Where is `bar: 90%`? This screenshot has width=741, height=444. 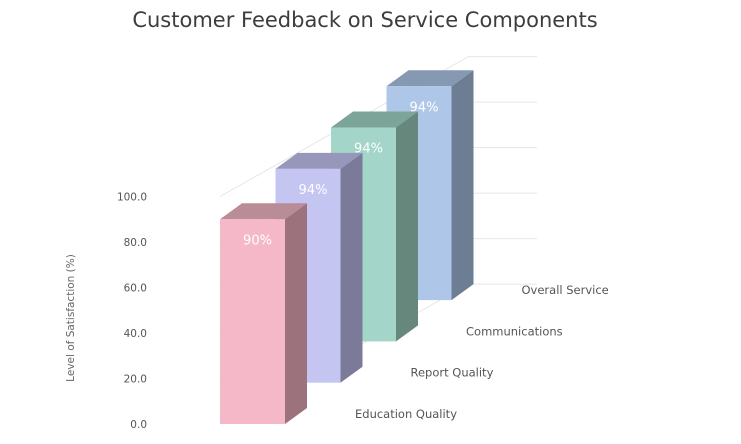 bar: 90% is located at coordinates (263, 313).